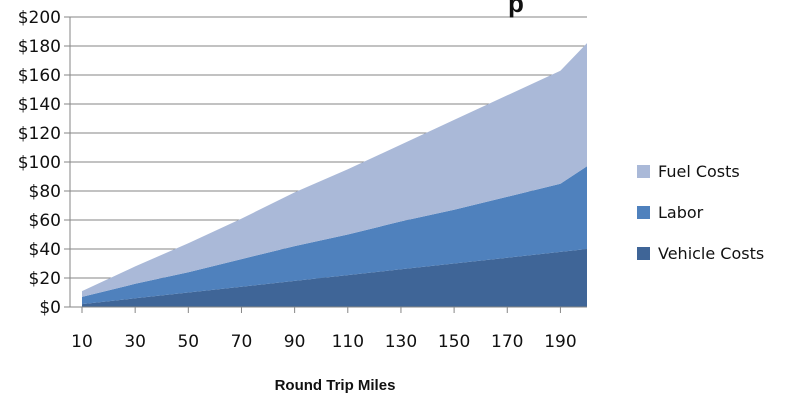  I want to click on x-tick-label: 90, so click(295, 342).